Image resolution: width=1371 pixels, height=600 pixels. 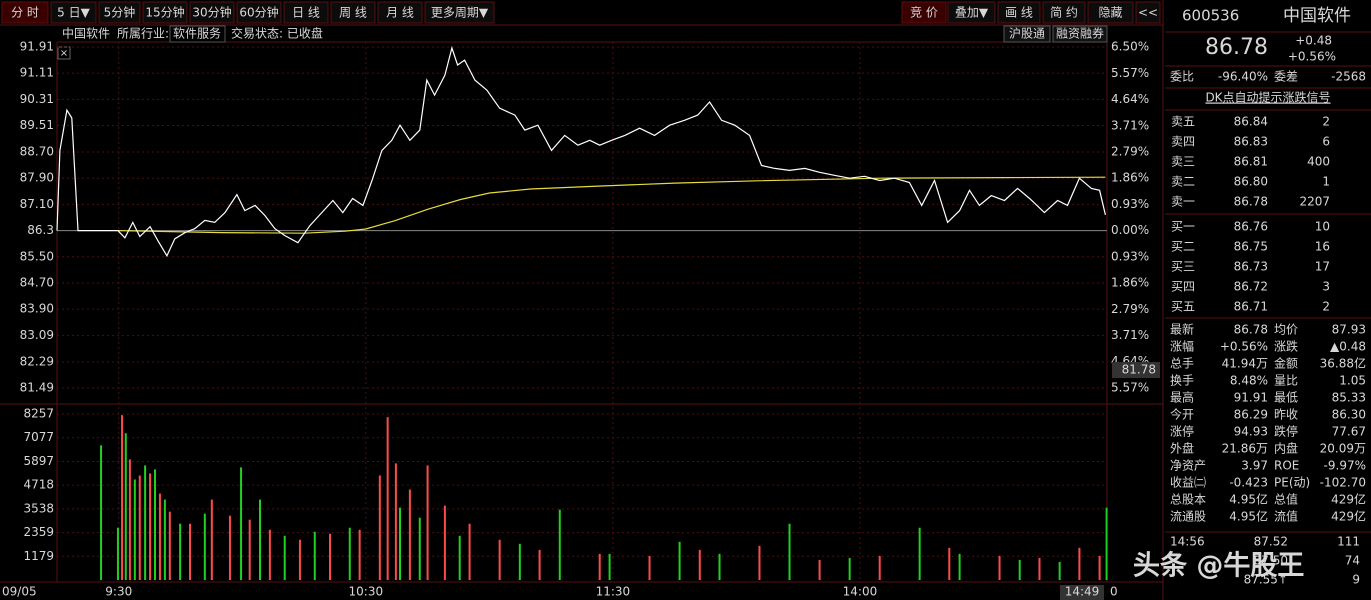 I want to click on volume-tick-label: 3538, so click(x=38, y=508).